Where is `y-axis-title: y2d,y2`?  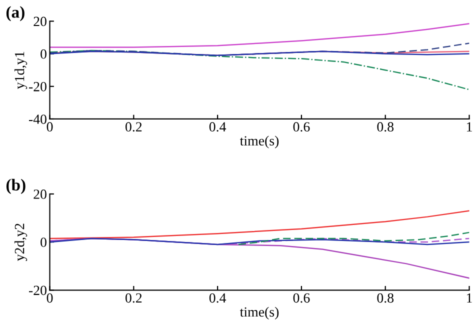
y-axis-title: y2d,y2 is located at coordinates (21, 242).